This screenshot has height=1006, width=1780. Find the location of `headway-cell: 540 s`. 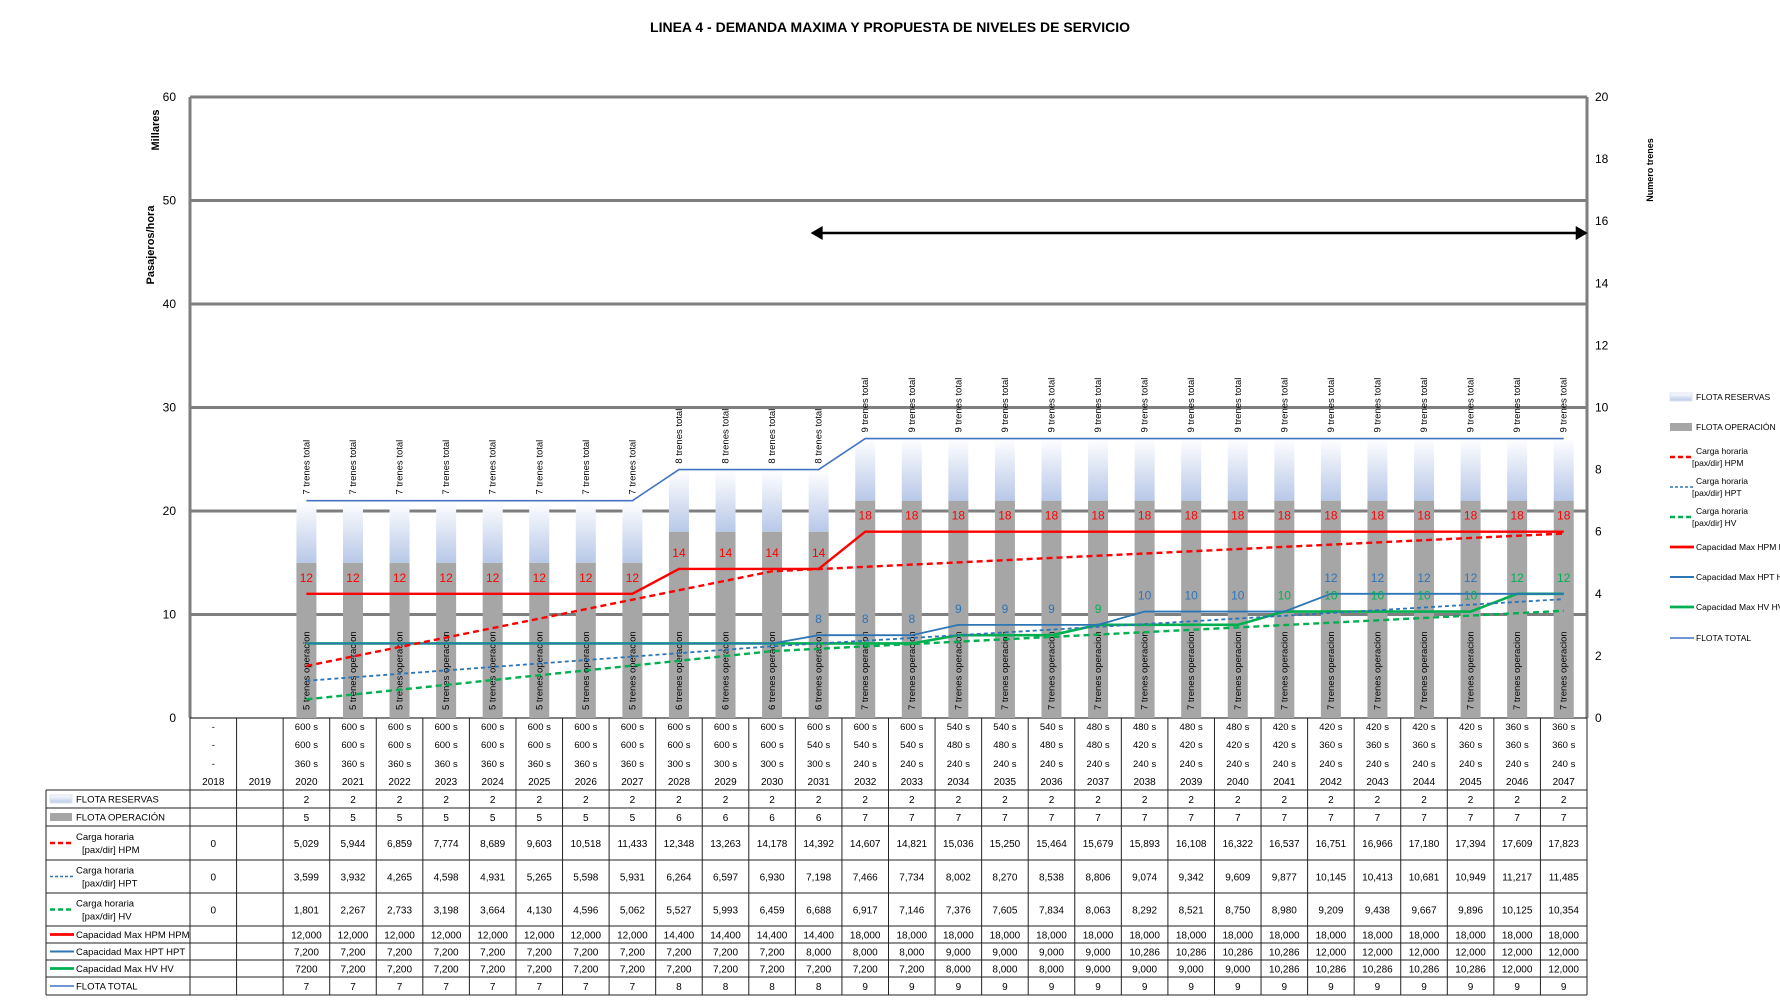

headway-cell: 540 s is located at coordinates (1051, 727).